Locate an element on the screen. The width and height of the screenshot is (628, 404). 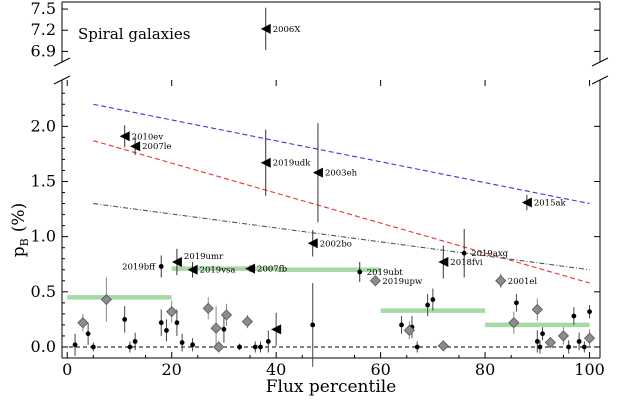
x-tick-label-100: 100 is located at coordinates (589, 369).